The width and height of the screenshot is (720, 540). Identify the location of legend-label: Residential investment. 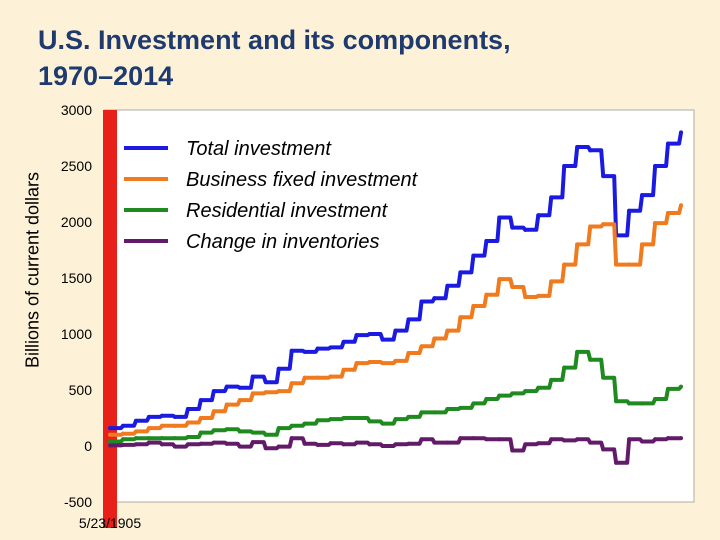
(287, 211).